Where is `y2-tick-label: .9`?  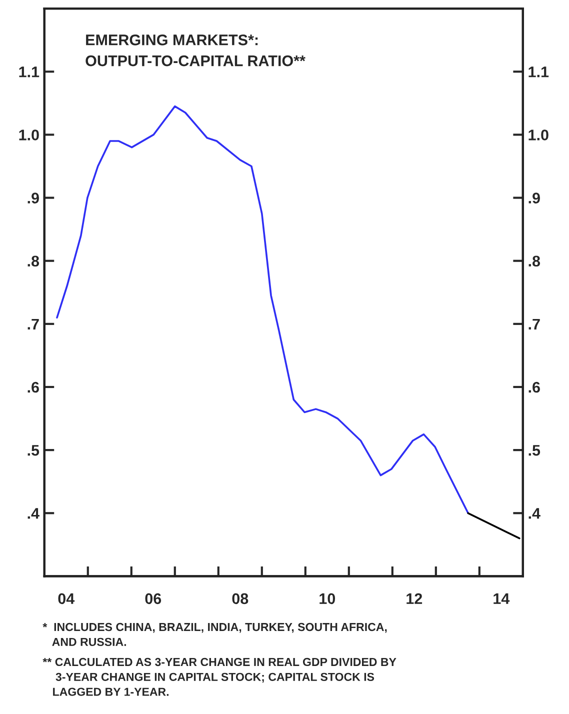 y2-tick-label: .9 is located at coordinates (534, 198).